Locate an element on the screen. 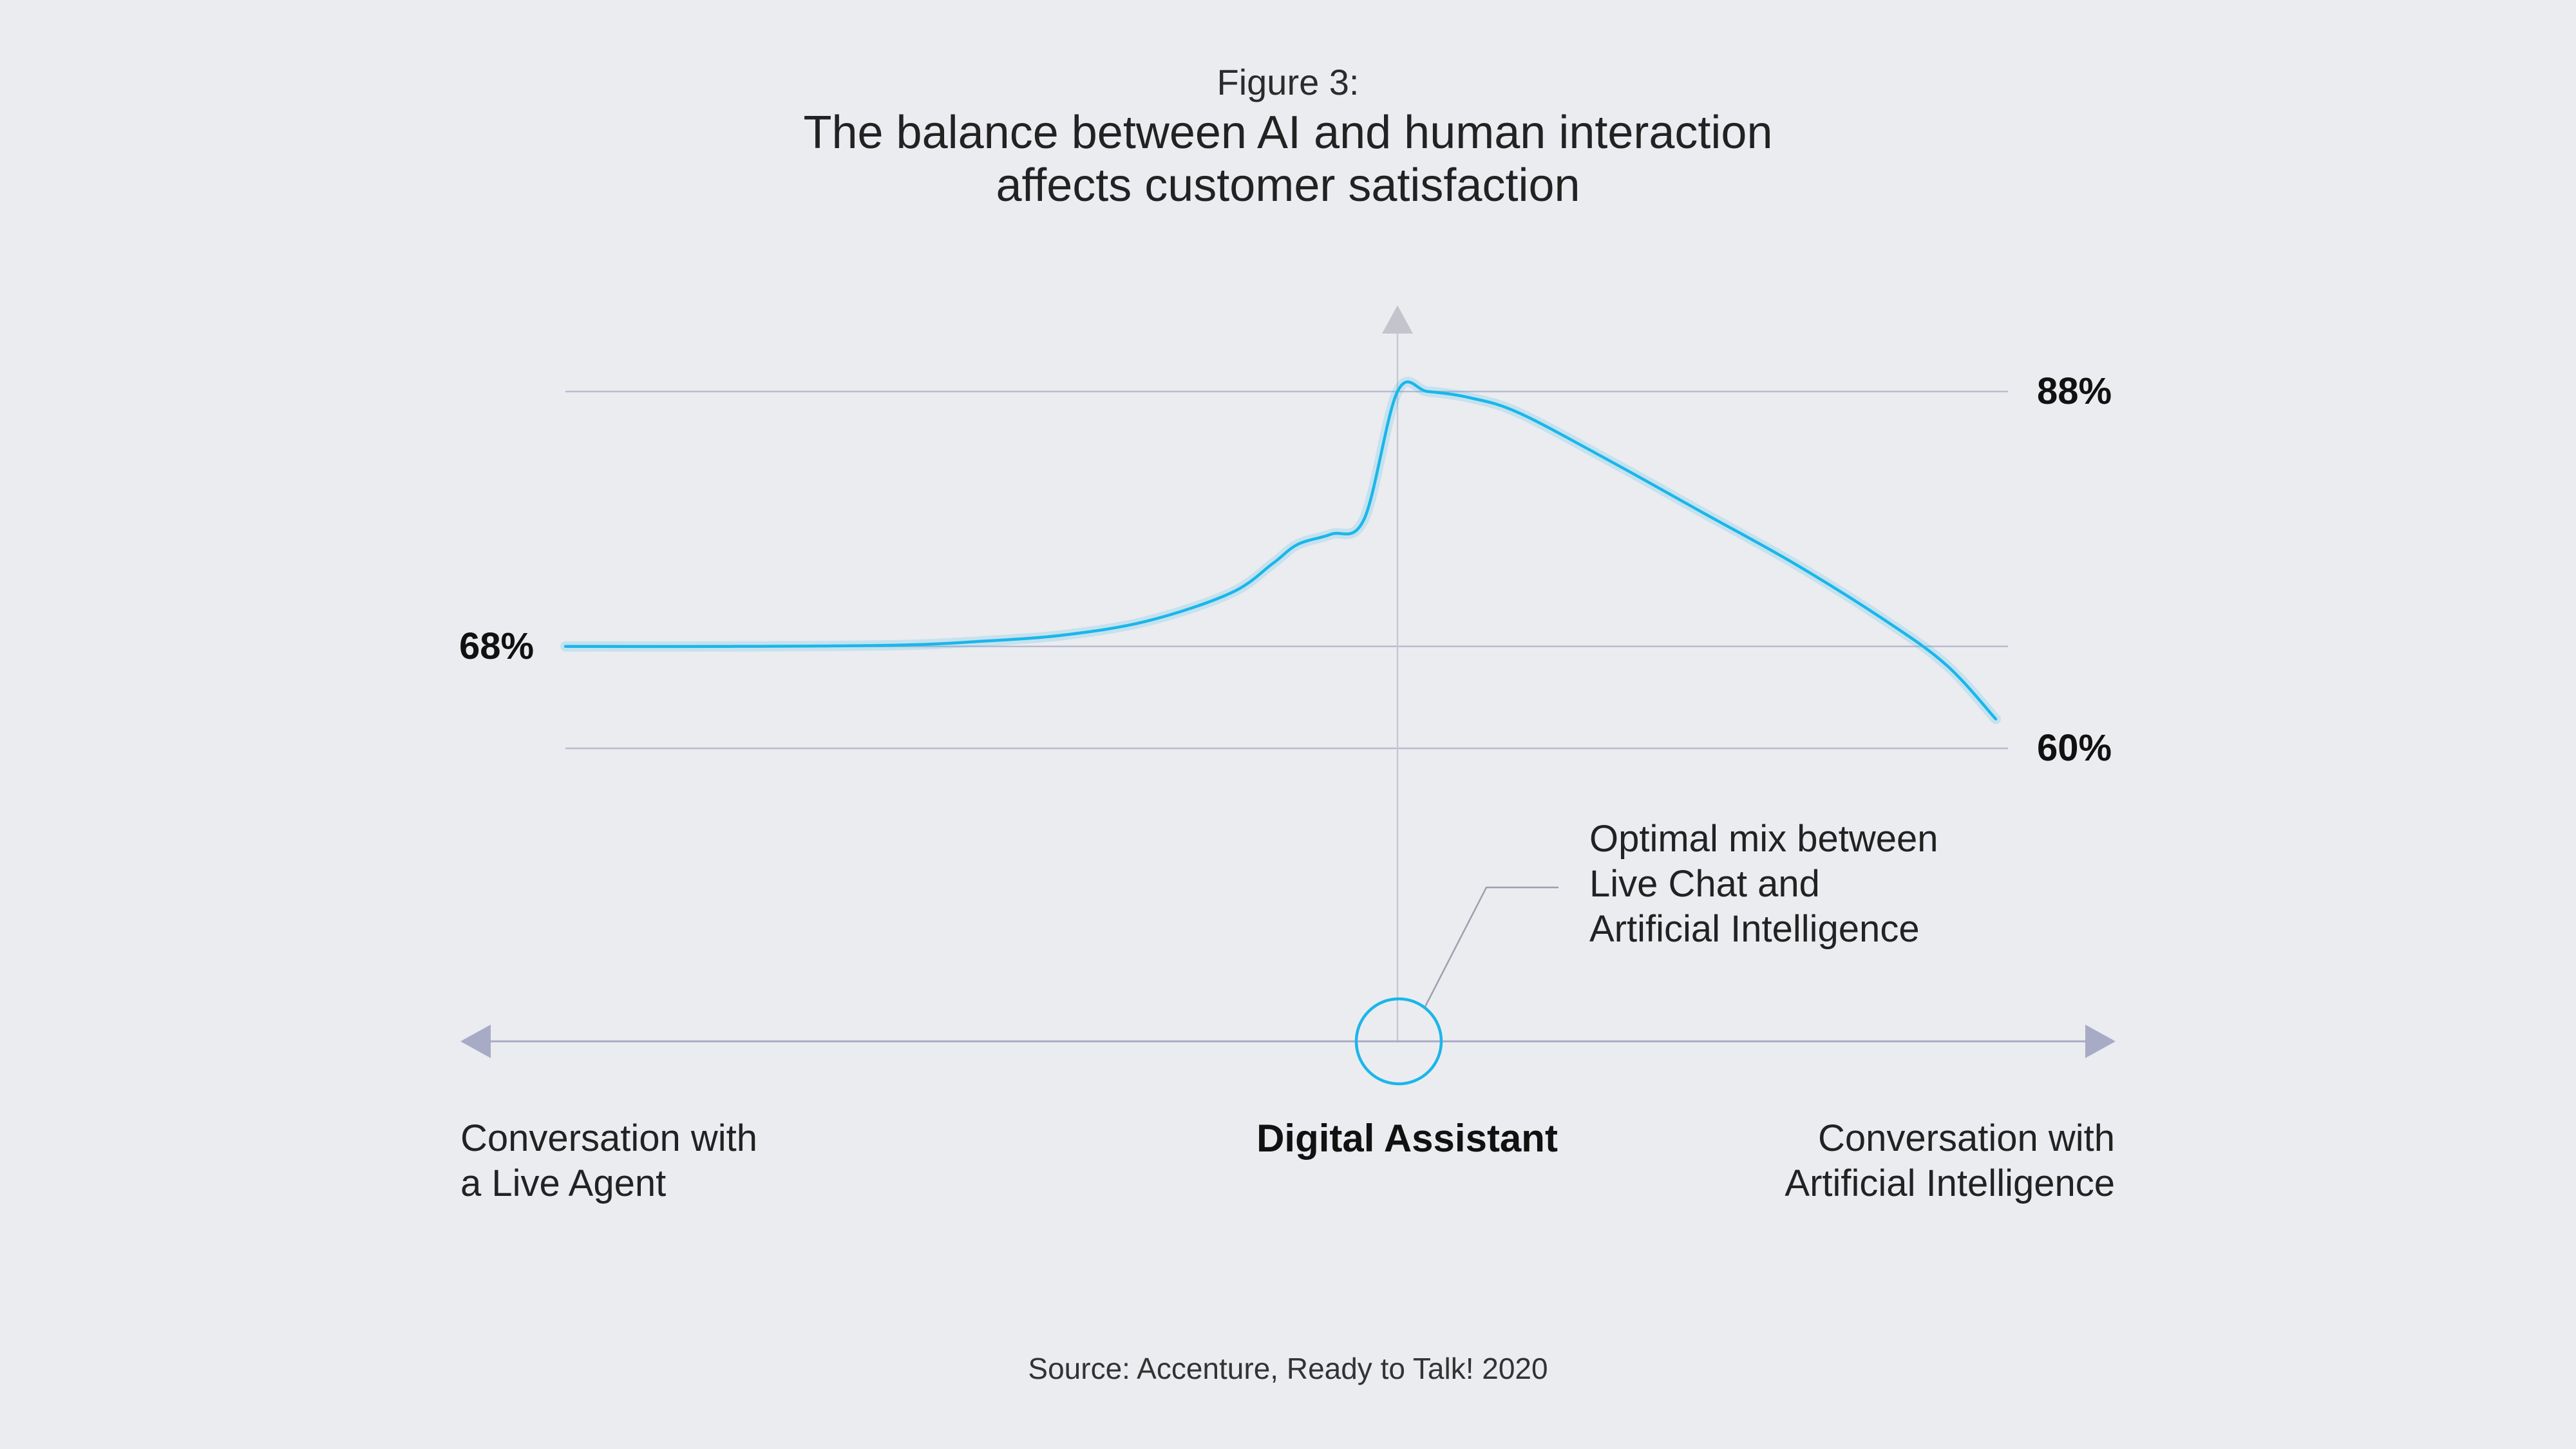 The height and width of the screenshot is (1449, 2576). y-marker-68: 68% is located at coordinates (497, 646).